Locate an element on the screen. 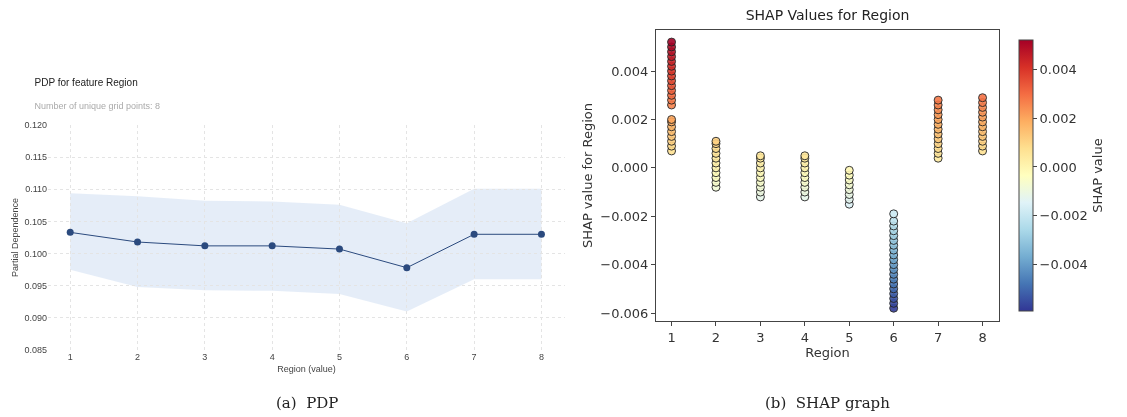 Image resolution: width=1127 pixels, height=417 pixels. text: (a) PDP is located at coordinates (307, 403).